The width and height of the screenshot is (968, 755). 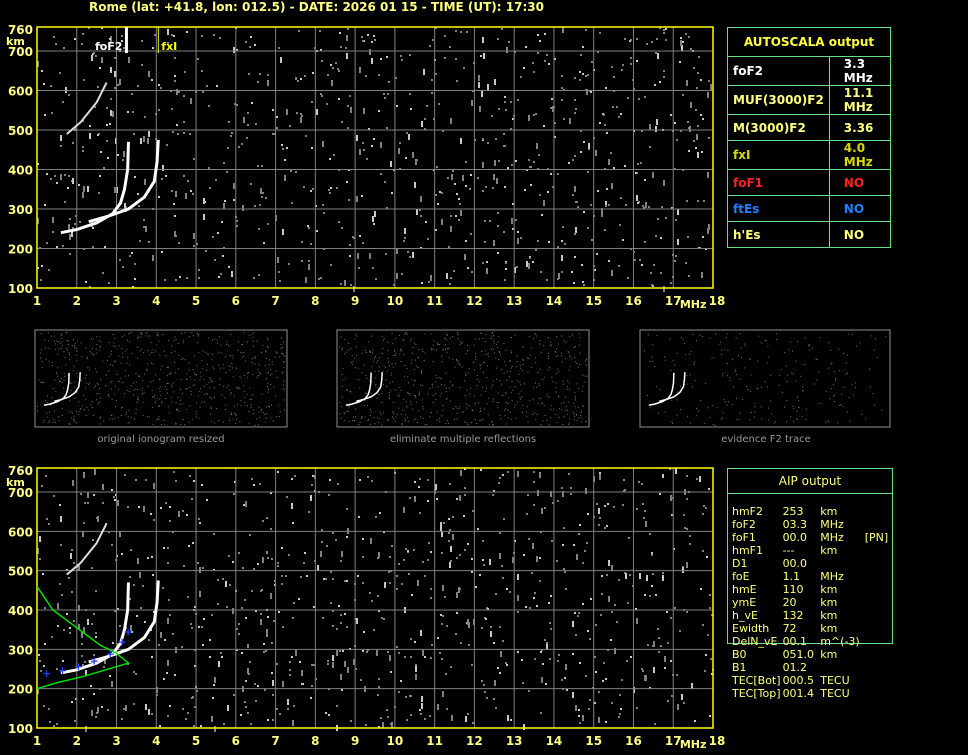 I want to click on aip-row: foF1 00.0 MHz [PN], so click(x=812, y=537).